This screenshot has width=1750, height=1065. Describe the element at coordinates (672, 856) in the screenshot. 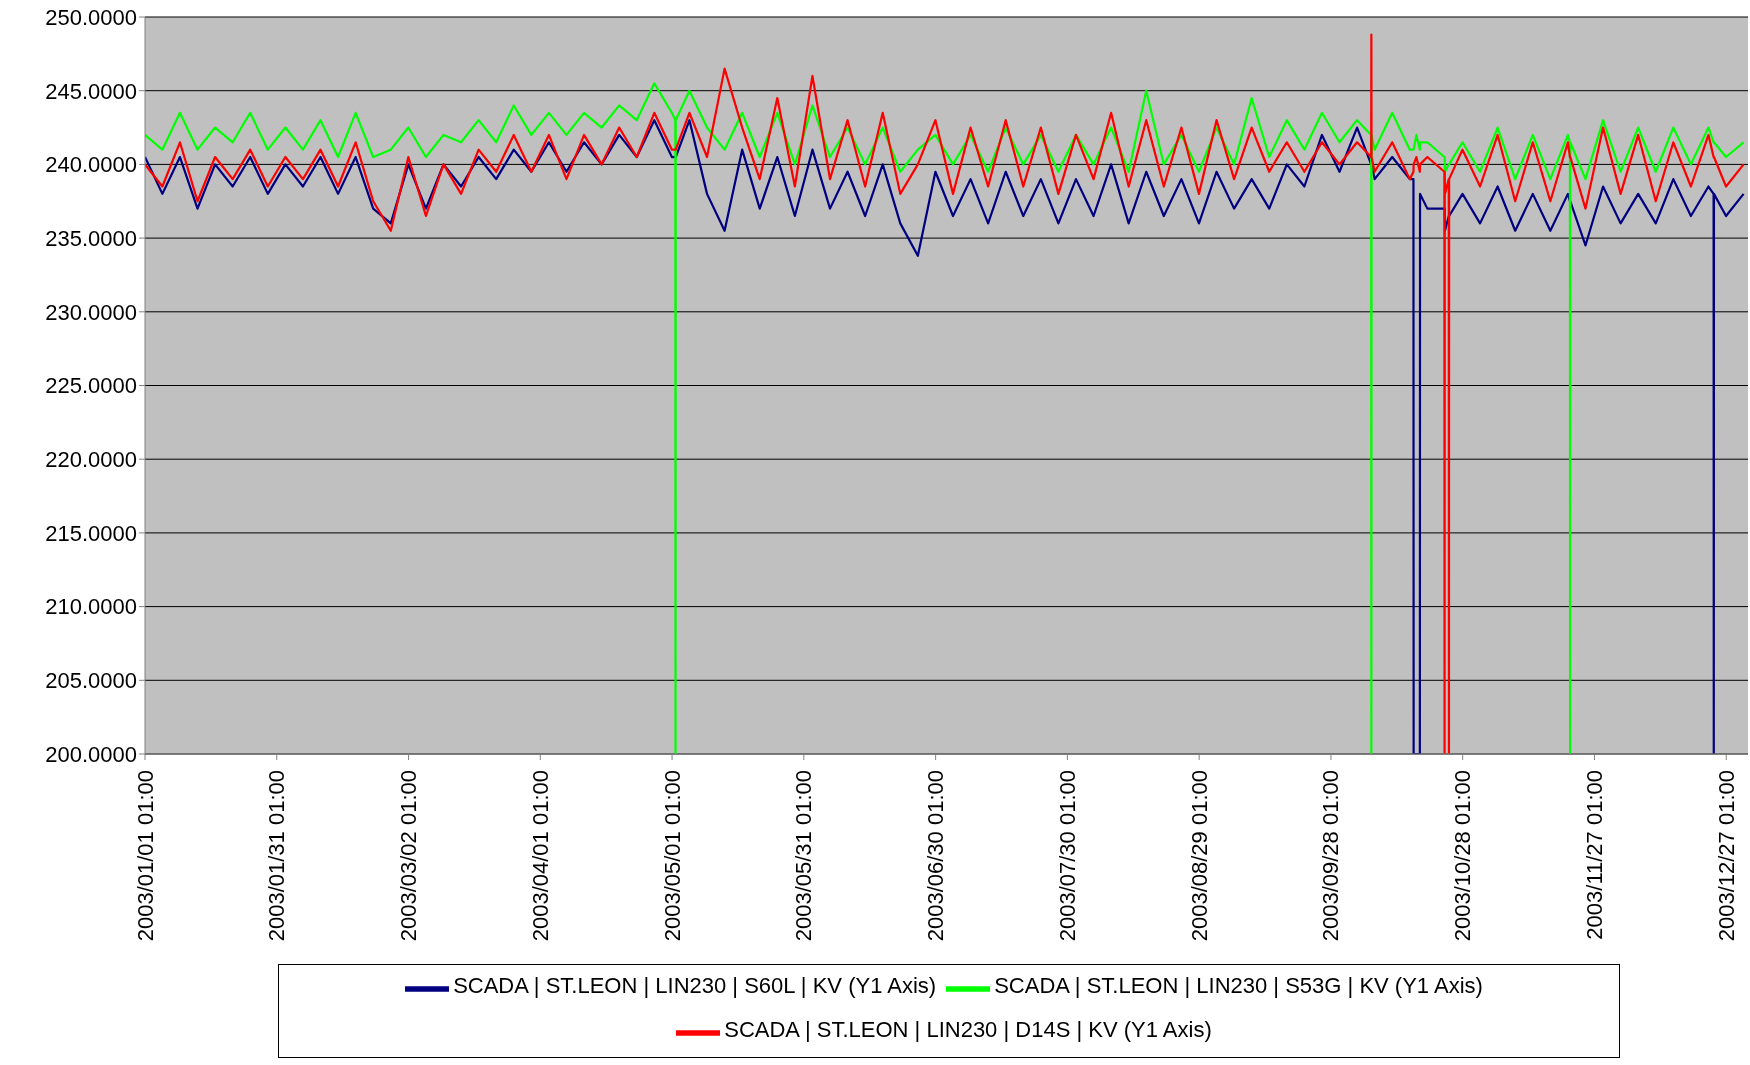

I see `x-tick-label: 2003/05/01 01:00` at that location.